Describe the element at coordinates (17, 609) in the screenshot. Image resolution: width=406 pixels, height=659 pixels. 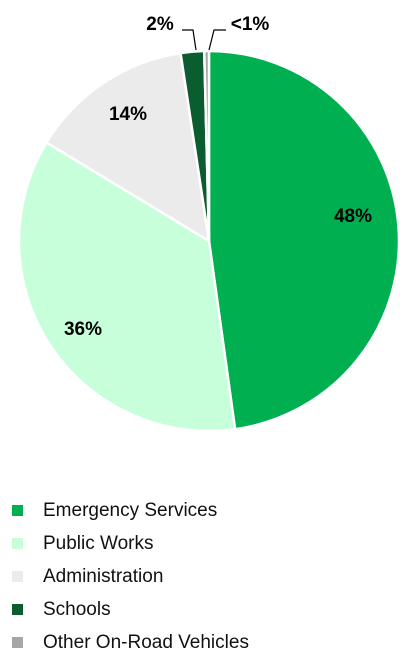
I see `legend-swatch-schools` at that location.